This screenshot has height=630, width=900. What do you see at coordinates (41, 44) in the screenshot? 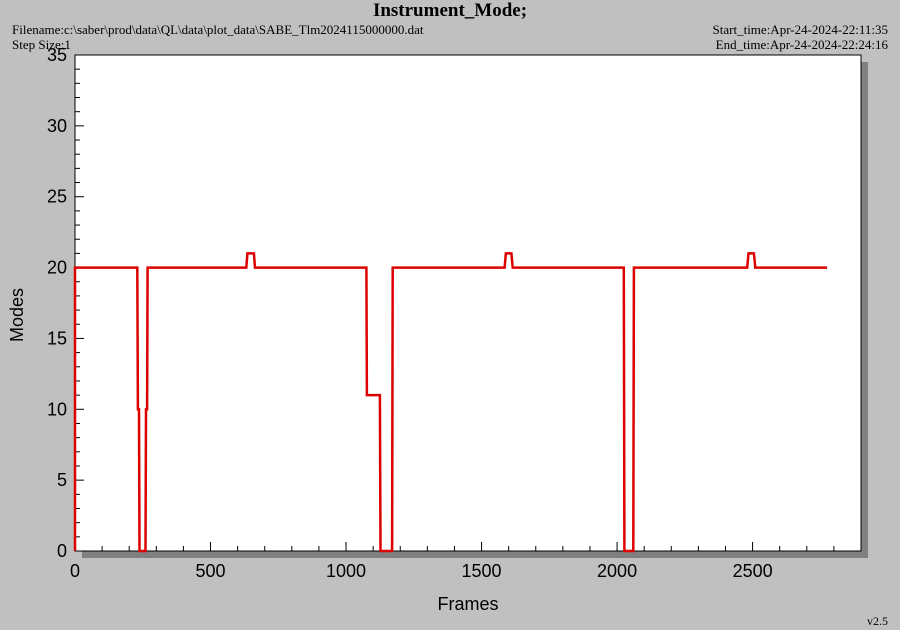
I see `step-size-label: Step Size:1` at bounding box center [41, 44].